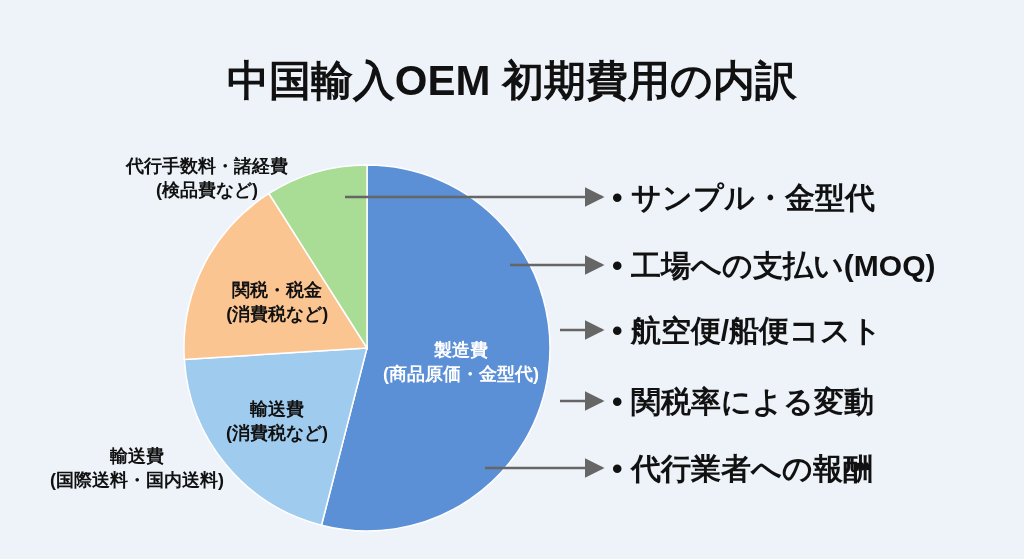 Image resolution: width=1024 pixels, height=559 pixels. I want to click on slice-label: 関税・税金 (消費税など), so click(277, 302).